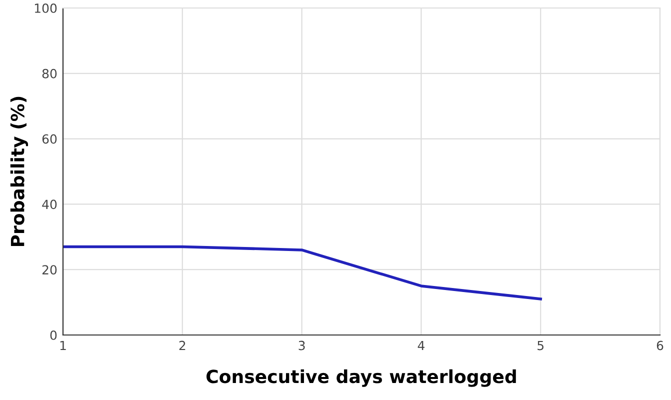 This screenshot has height=400, width=671. I want to click on y-tick-label: 100, so click(45, 8).